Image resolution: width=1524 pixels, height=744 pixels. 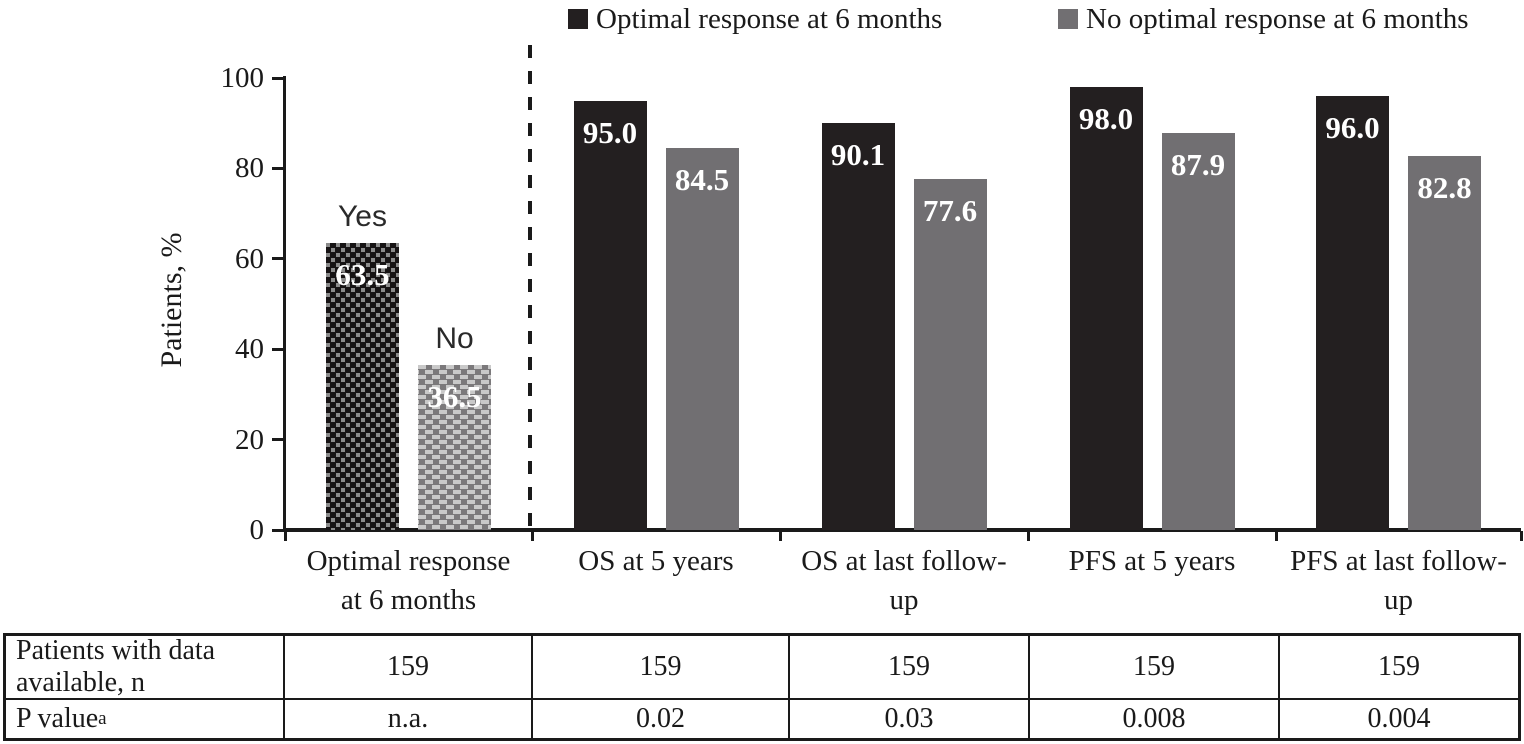 I want to click on x-category-label: OS at 5 years, so click(x=656, y=561).